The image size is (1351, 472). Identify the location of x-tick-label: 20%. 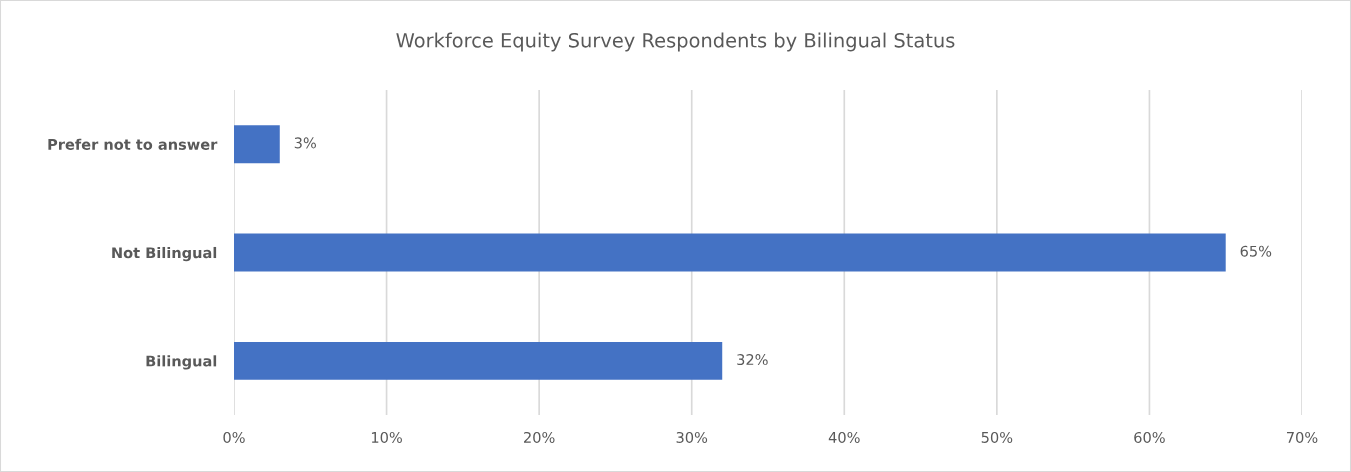
(539, 437).